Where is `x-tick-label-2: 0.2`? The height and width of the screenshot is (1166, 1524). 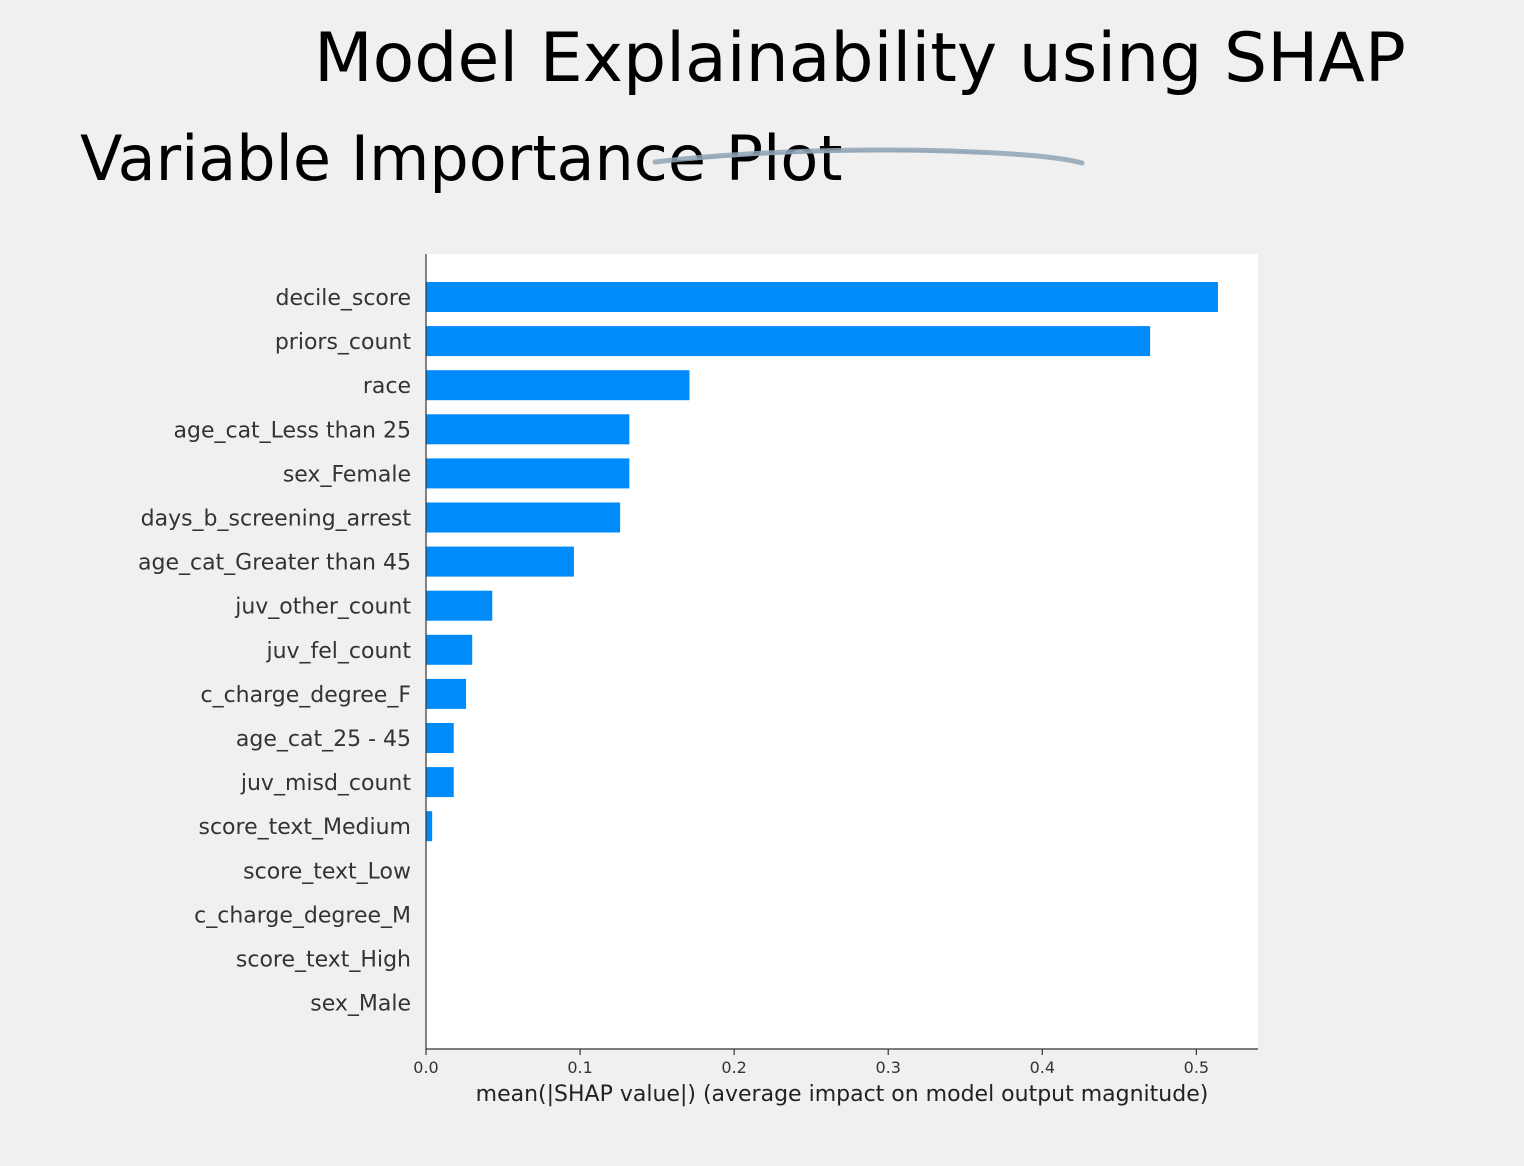 x-tick-label-2: 0.2 is located at coordinates (733, 1067).